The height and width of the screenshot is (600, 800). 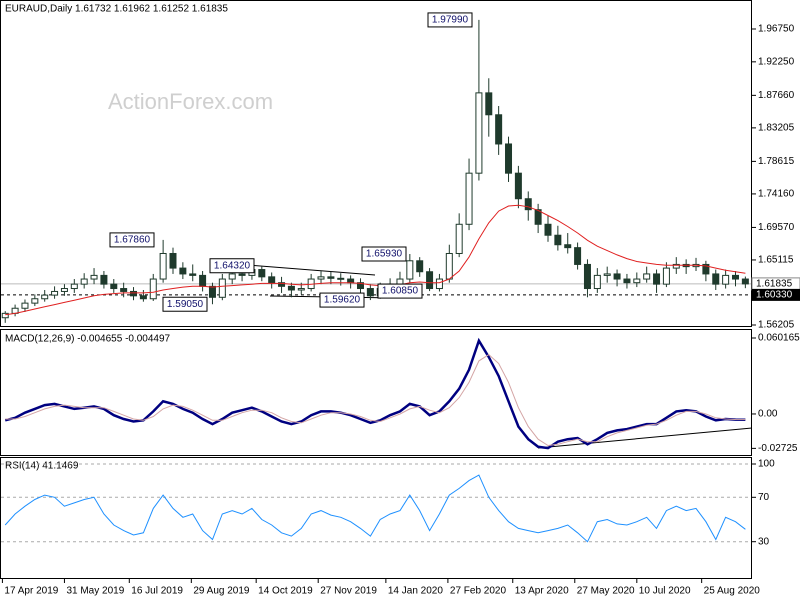 I want to click on level-box, so click(x=776, y=294).